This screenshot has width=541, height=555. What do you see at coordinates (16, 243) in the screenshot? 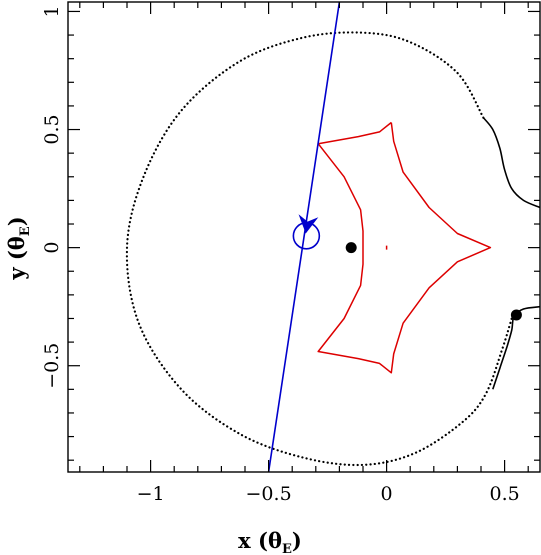
I see `y-axis-label-unit: θ` at bounding box center [16, 243].